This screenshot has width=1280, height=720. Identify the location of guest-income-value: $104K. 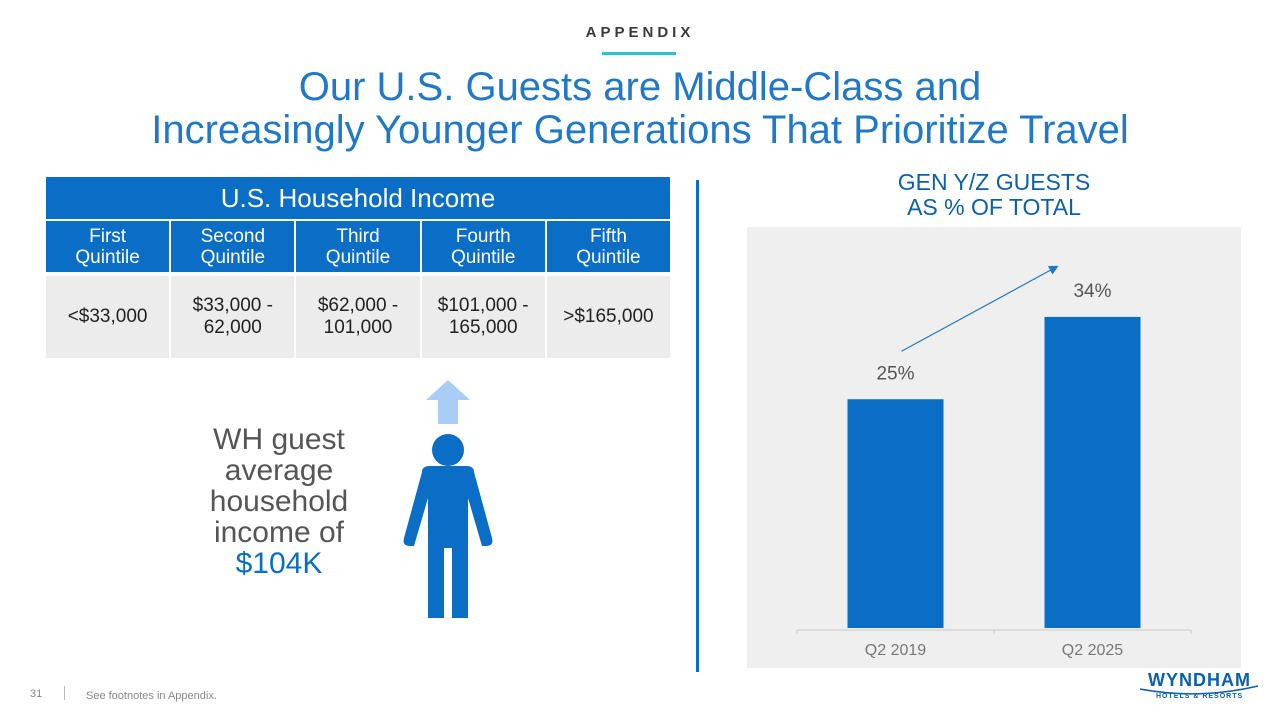
(279, 563).